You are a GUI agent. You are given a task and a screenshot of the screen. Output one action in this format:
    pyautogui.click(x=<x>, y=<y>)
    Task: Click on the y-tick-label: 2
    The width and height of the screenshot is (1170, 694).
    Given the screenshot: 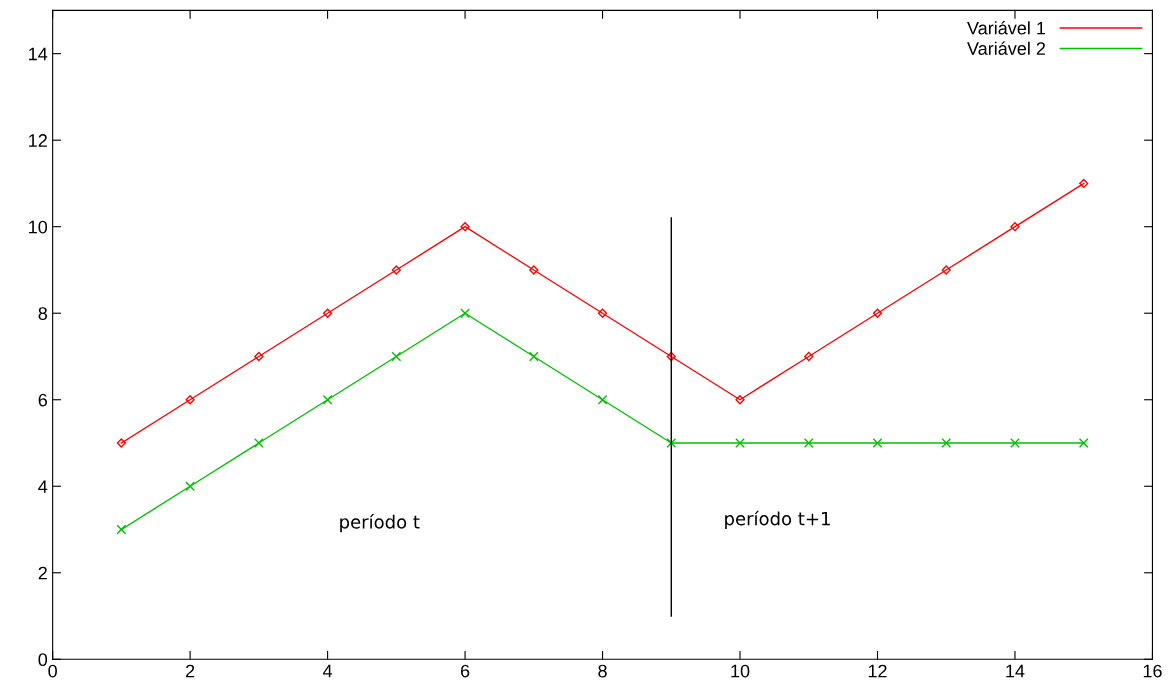 What is the action you would take?
    pyautogui.click(x=42, y=573)
    